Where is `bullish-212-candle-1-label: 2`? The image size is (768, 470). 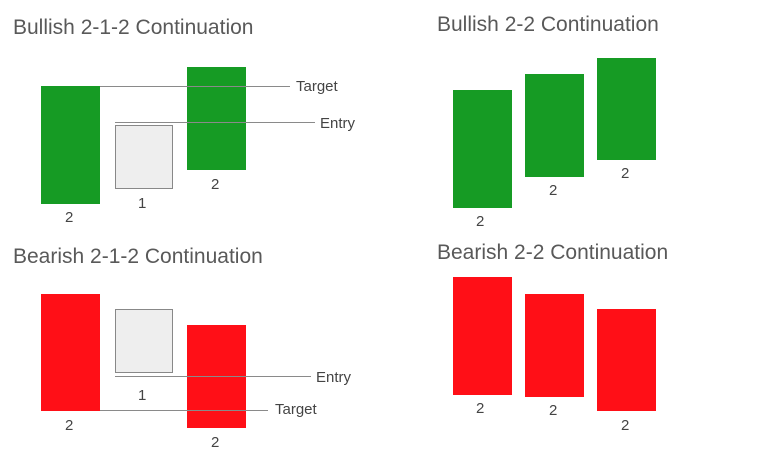 bullish-212-candle-1-label: 2 is located at coordinates (69, 217).